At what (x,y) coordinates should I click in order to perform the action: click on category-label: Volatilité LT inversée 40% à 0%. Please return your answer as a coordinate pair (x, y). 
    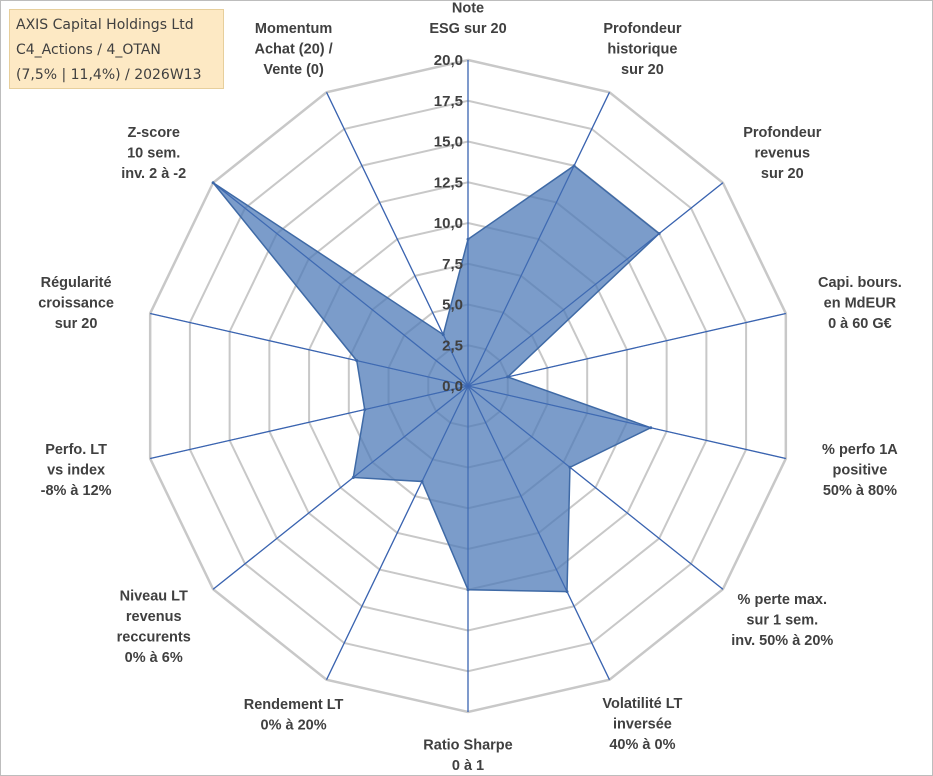
    Looking at the image, I should click on (642, 724).